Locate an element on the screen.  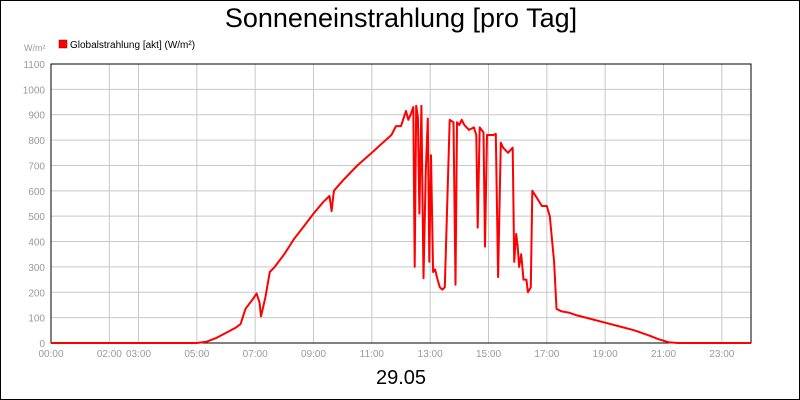
y-tick-label: 700 is located at coordinates (36, 166).